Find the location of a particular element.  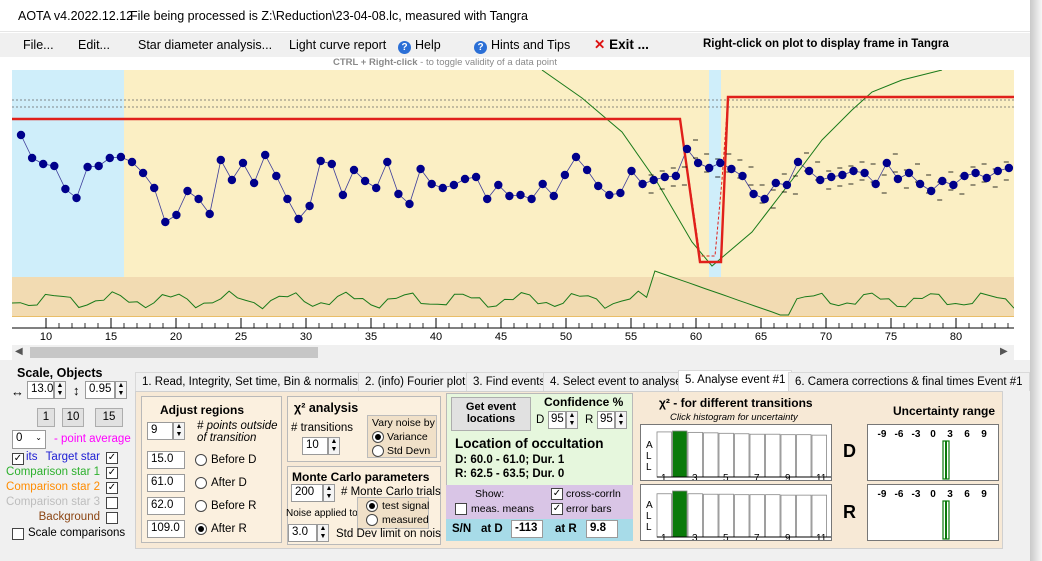

point-average-select: 0 ⌄ is located at coordinates (29, 439).